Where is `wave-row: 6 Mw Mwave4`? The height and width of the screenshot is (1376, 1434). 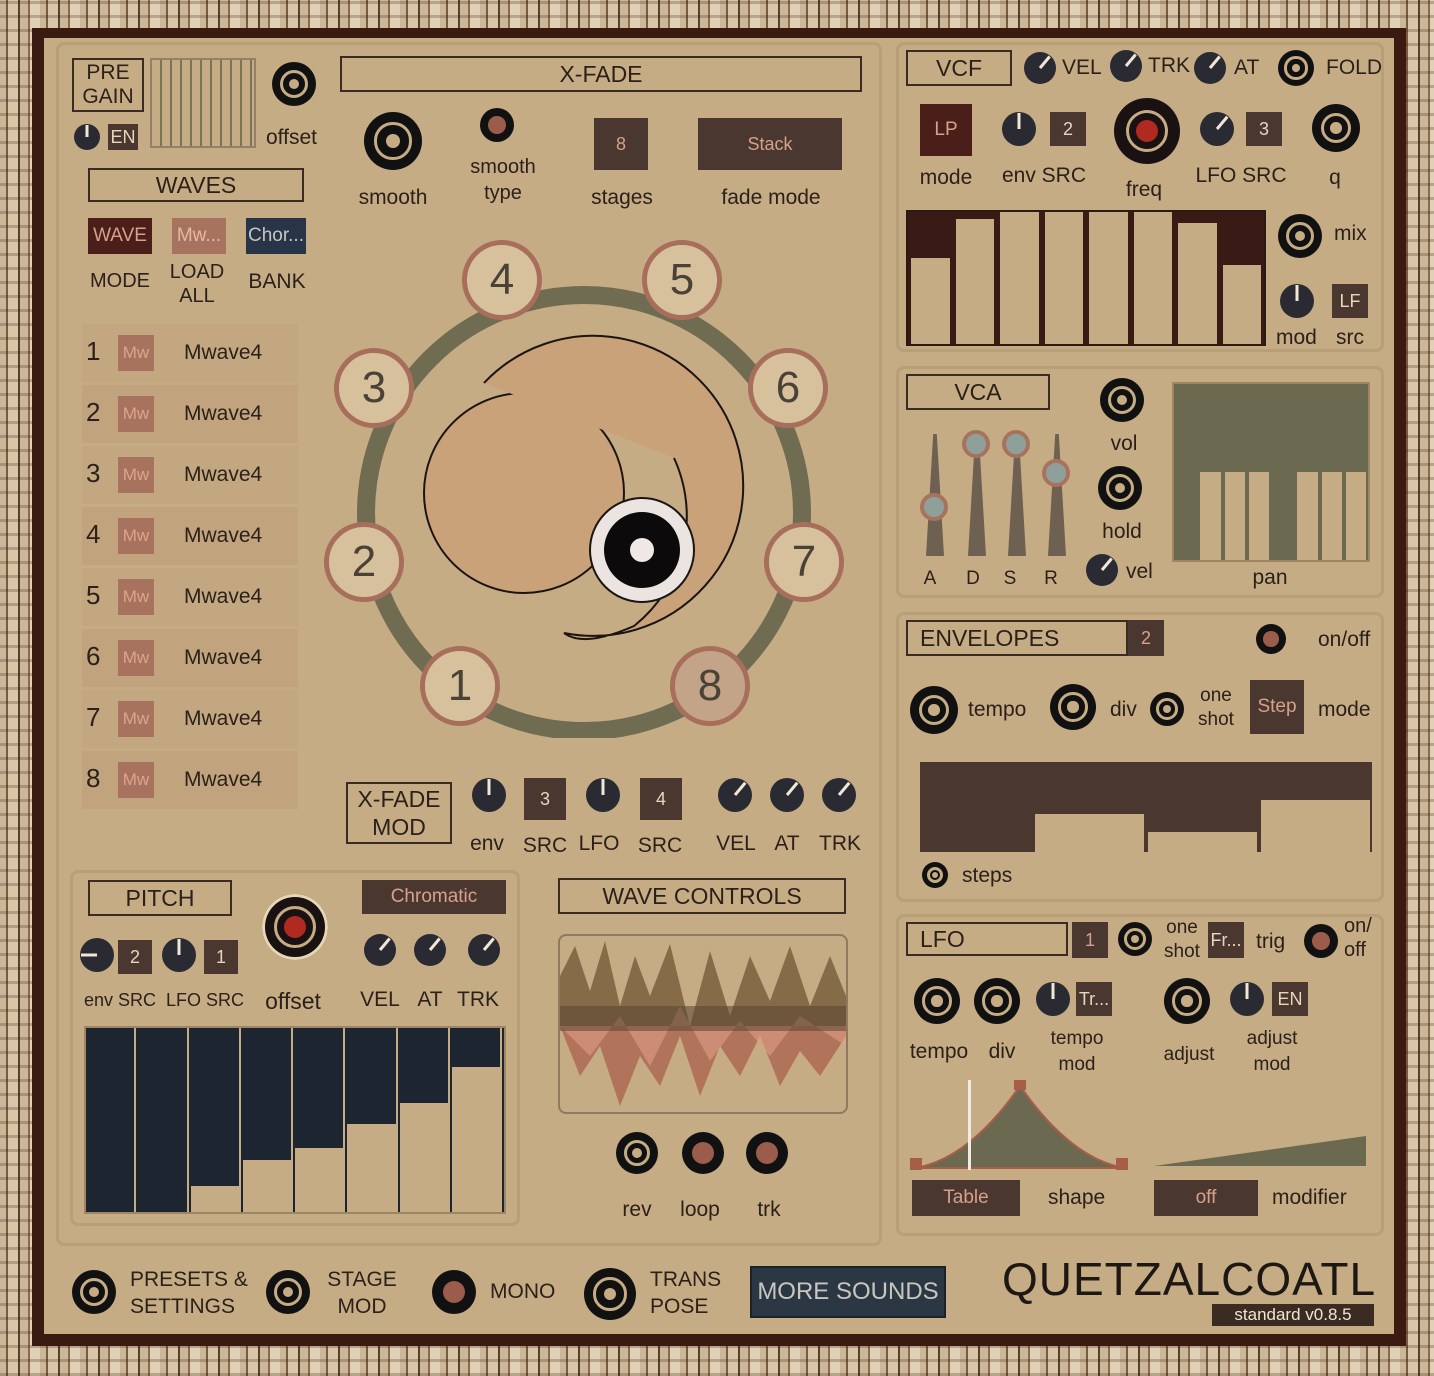 wave-row: 6 Mw Mwave4 is located at coordinates (190, 658).